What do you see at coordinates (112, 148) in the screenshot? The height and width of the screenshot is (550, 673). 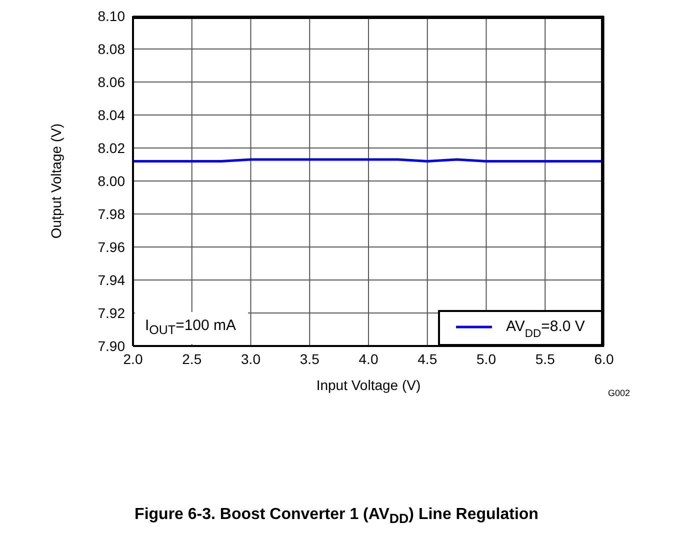 I see `y-tick-label: 8.02` at bounding box center [112, 148].